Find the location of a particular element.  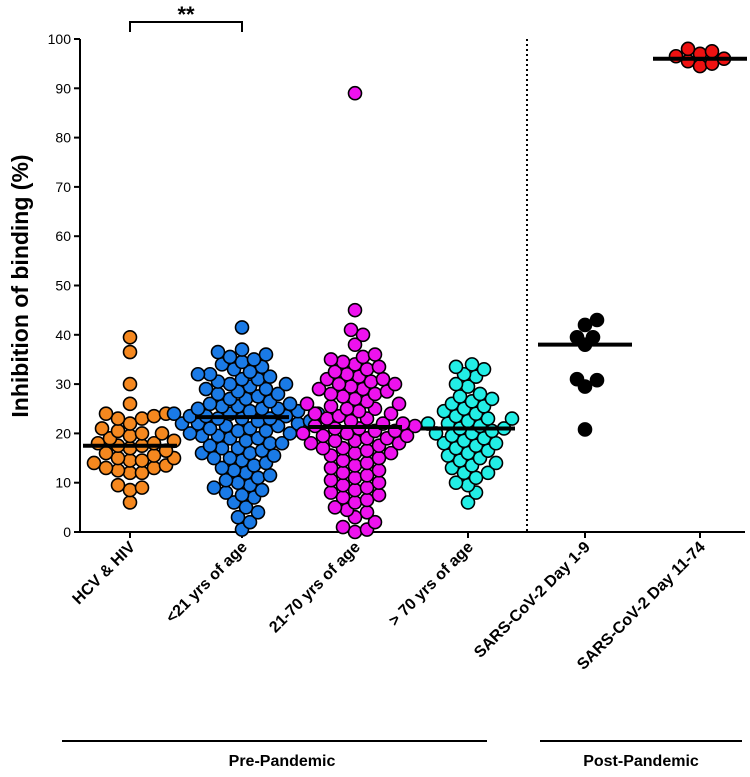

y-tick-label: 60 is located at coordinates (63, 236).